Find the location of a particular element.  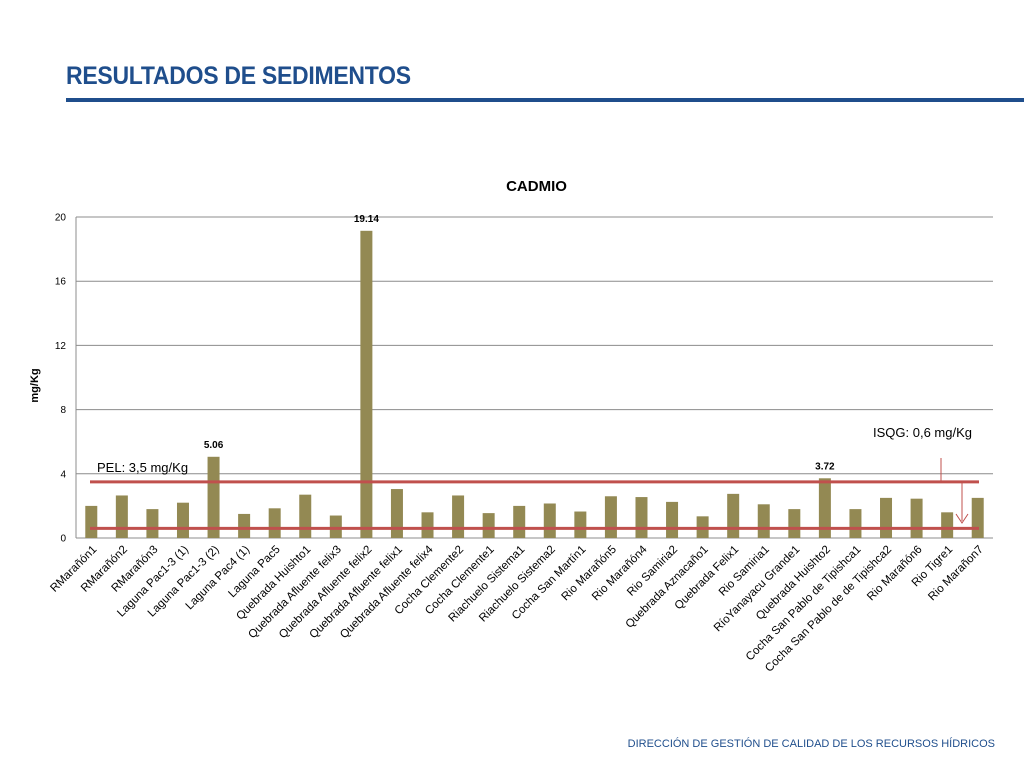

data-label: 3.72 is located at coordinates (825, 466).